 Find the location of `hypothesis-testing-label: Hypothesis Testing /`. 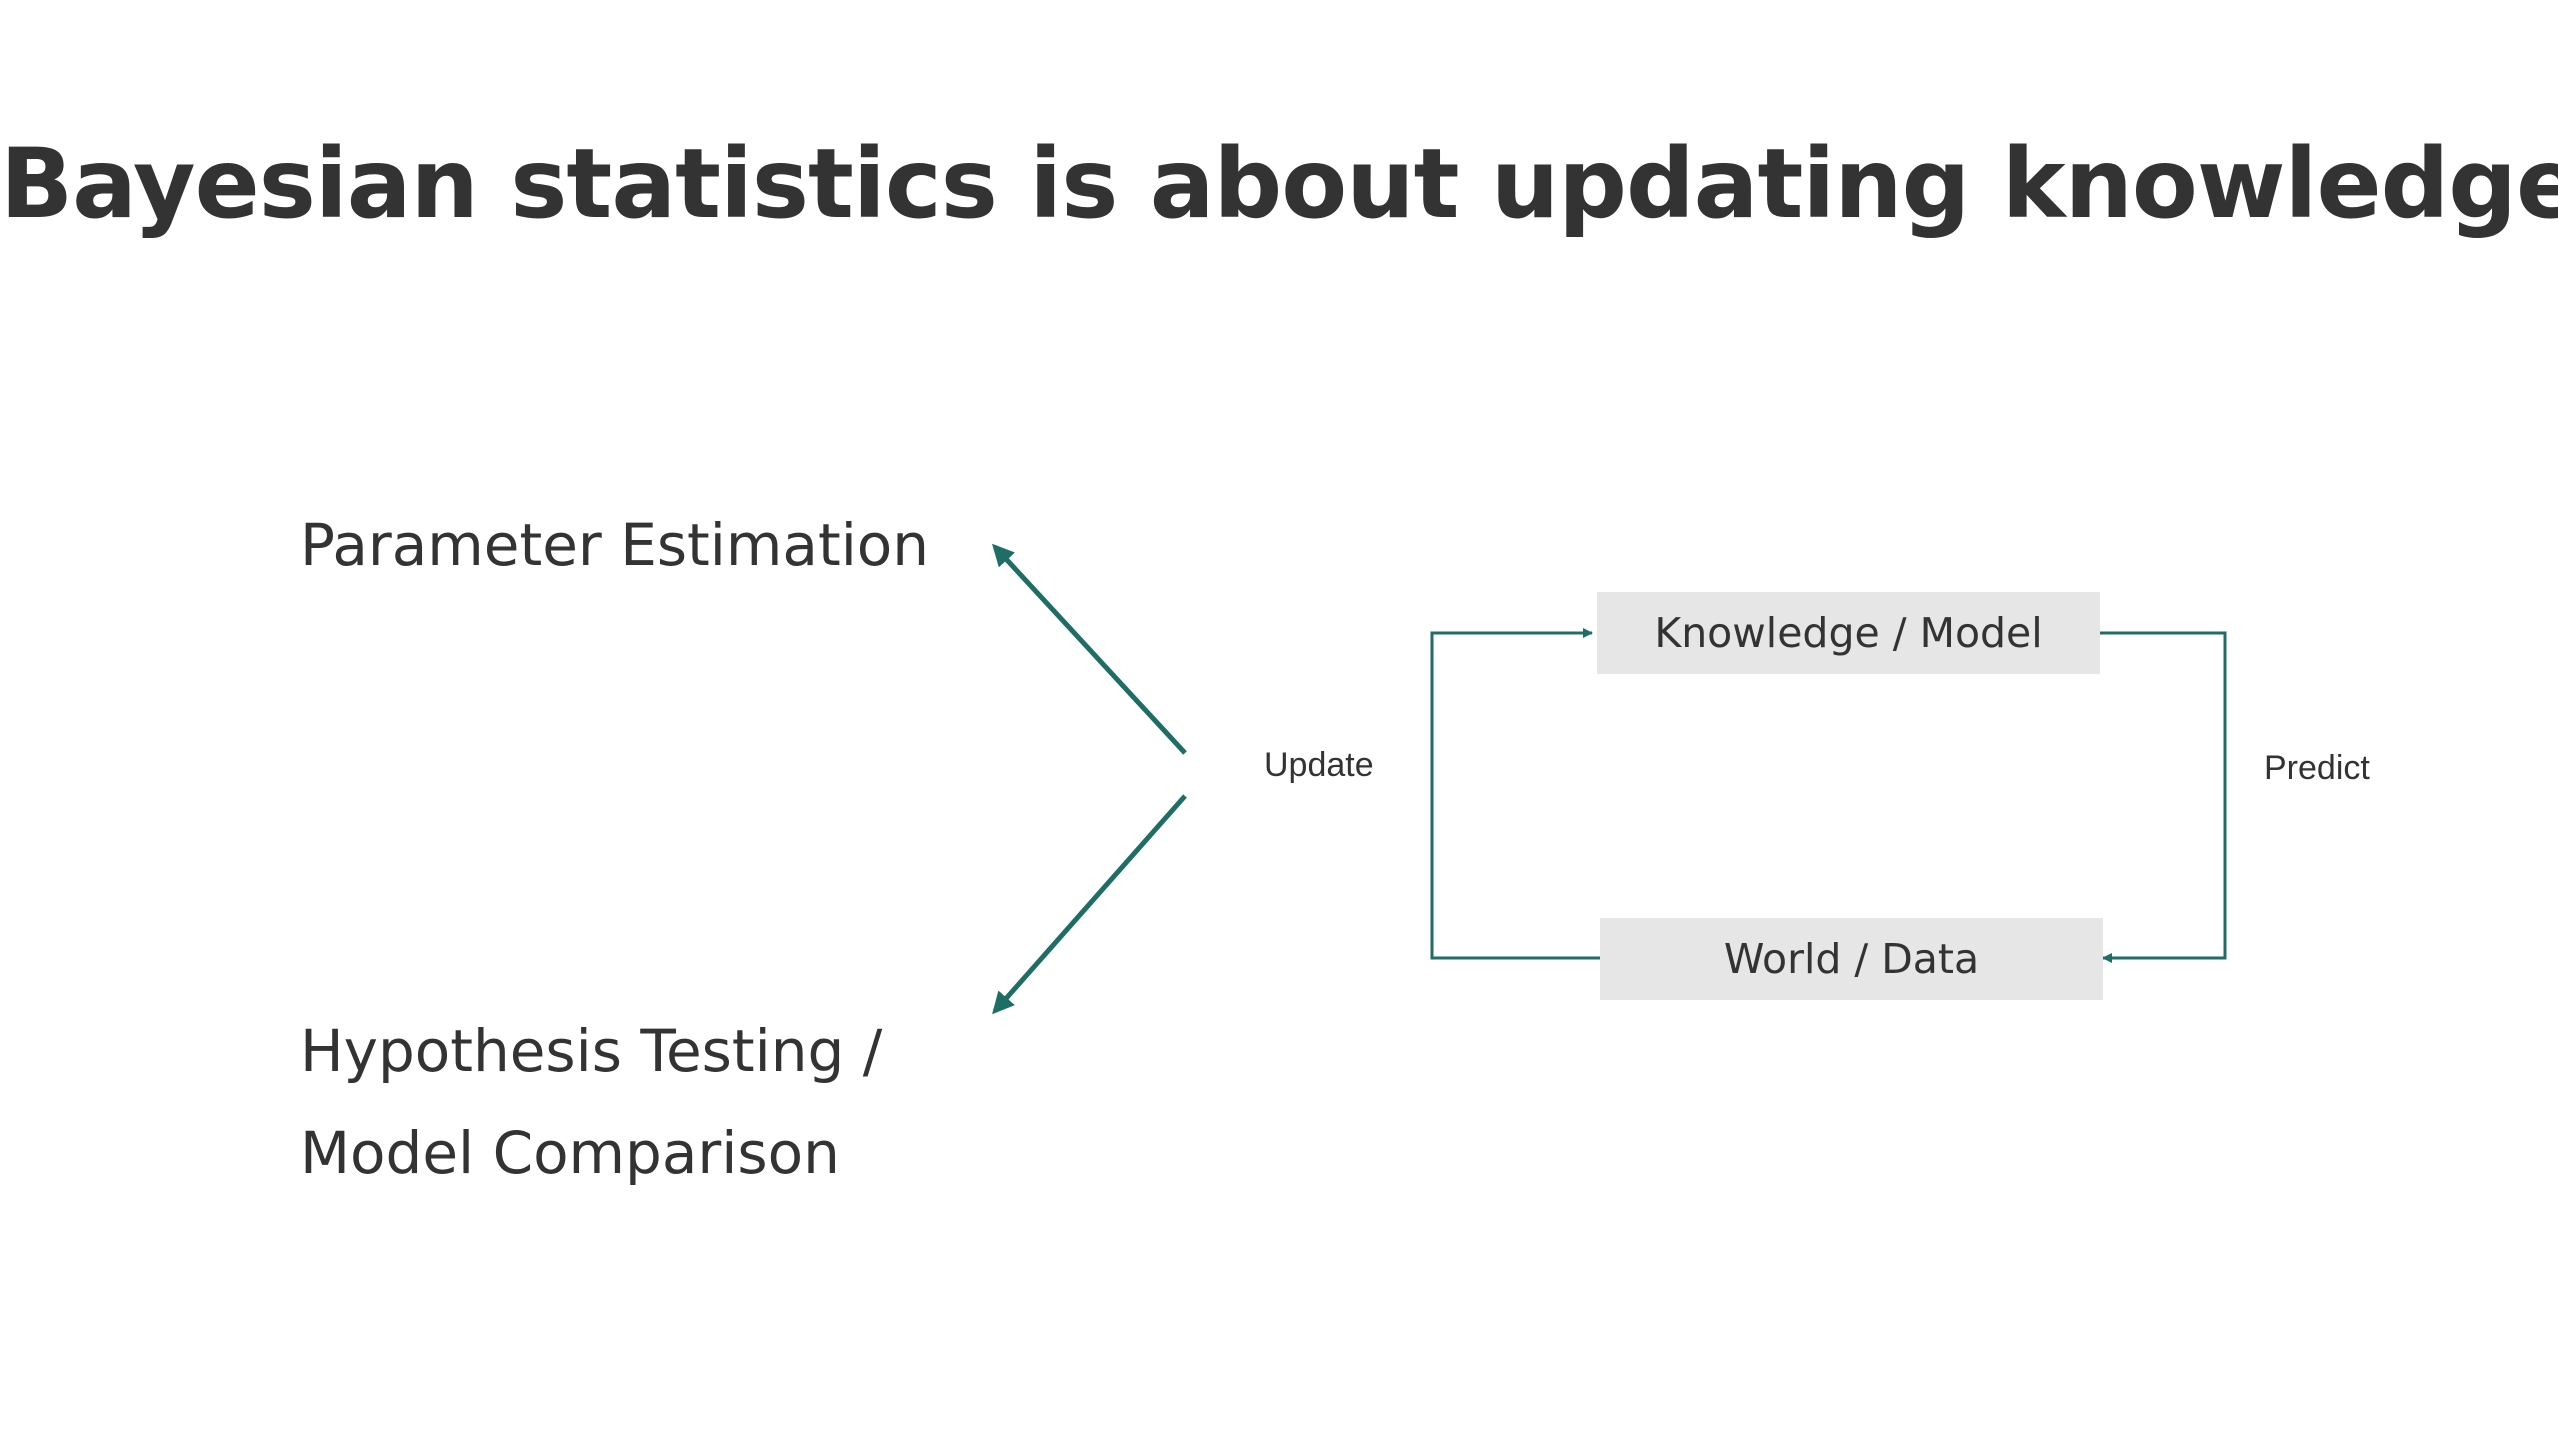

hypothesis-testing-label: Hypothesis Testing / is located at coordinates (591, 1051).